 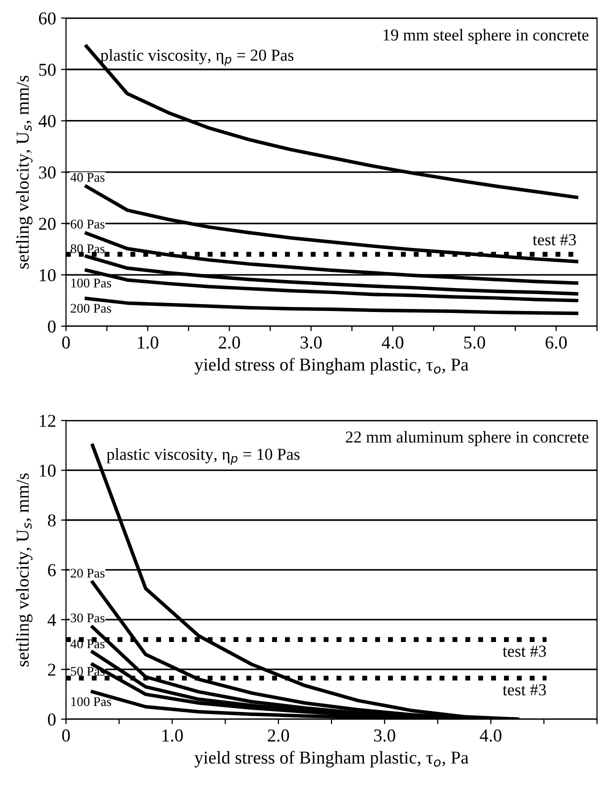 I want to click on y-tick-label: 12, so click(x=48, y=420).